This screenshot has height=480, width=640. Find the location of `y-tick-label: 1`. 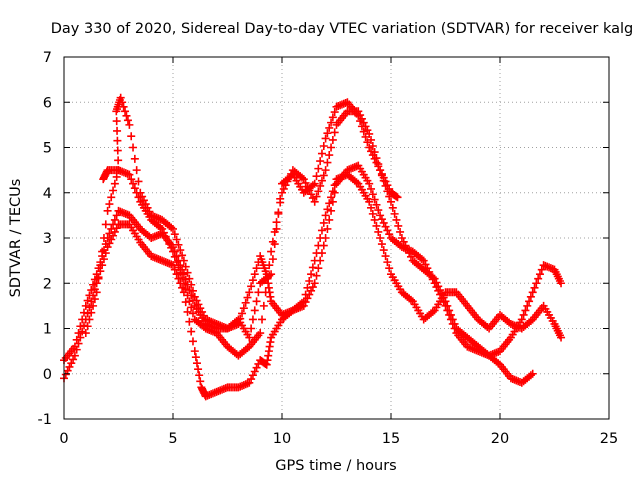

y-tick-label: 1 is located at coordinates (47, 330).